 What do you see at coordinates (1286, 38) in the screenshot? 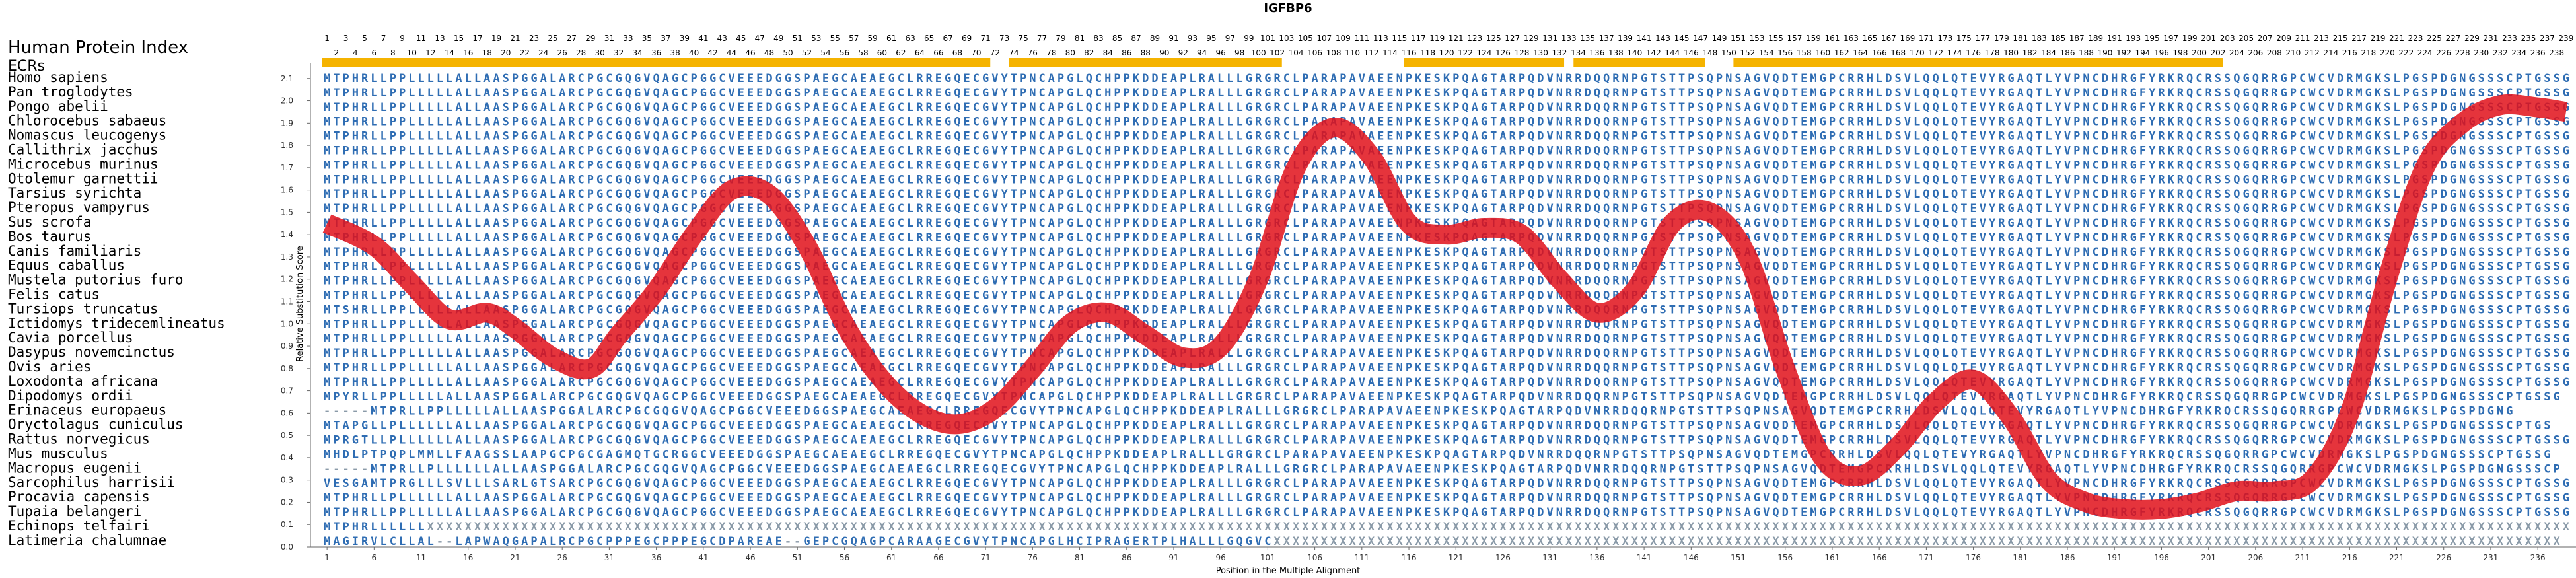
I see `position-number: 103` at bounding box center [1286, 38].